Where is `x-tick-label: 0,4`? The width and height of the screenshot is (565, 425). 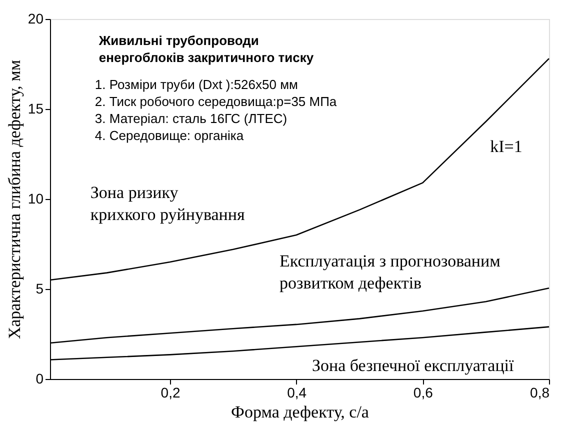 x-tick-label: 0,4 is located at coordinates (297, 392).